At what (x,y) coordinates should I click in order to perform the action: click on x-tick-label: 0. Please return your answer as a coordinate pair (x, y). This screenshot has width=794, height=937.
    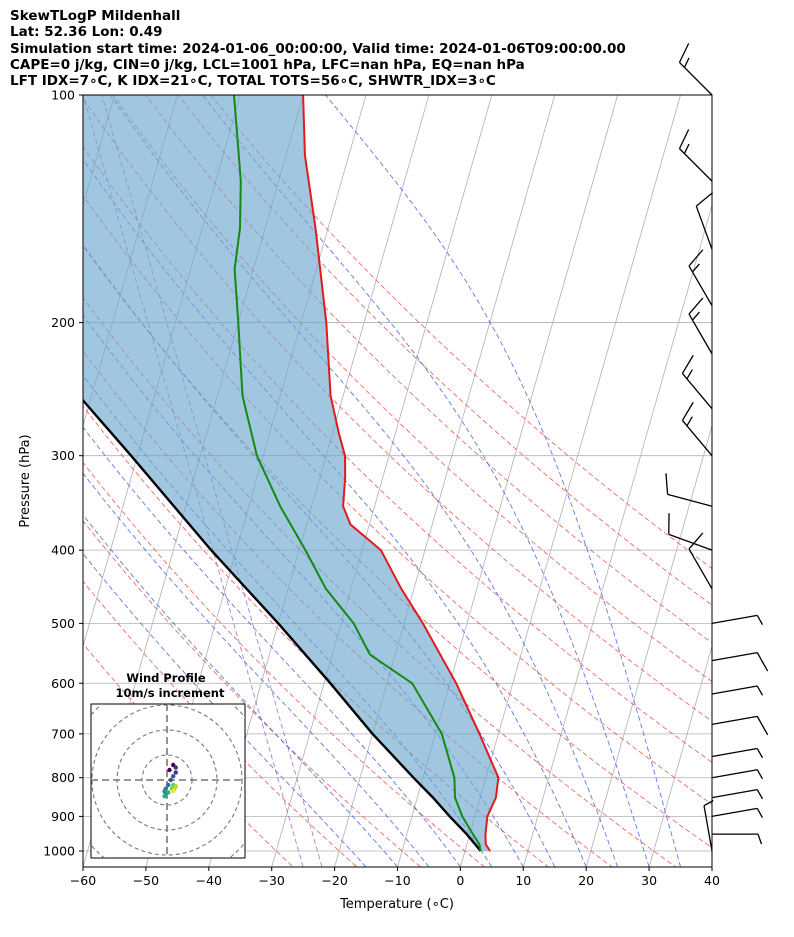
    Looking at the image, I should click on (460, 880).